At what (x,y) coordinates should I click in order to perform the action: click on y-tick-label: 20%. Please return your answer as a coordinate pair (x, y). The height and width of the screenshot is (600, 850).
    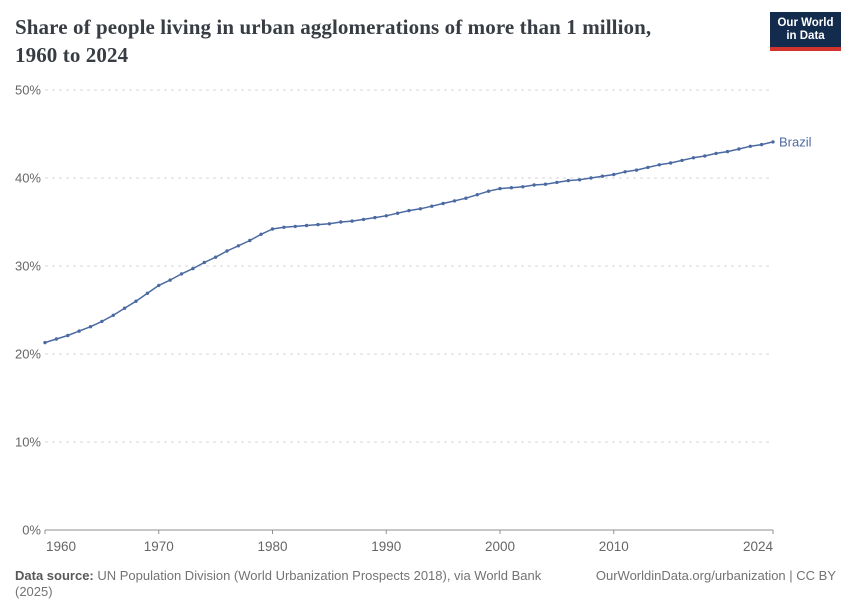
    Looking at the image, I should click on (28, 354).